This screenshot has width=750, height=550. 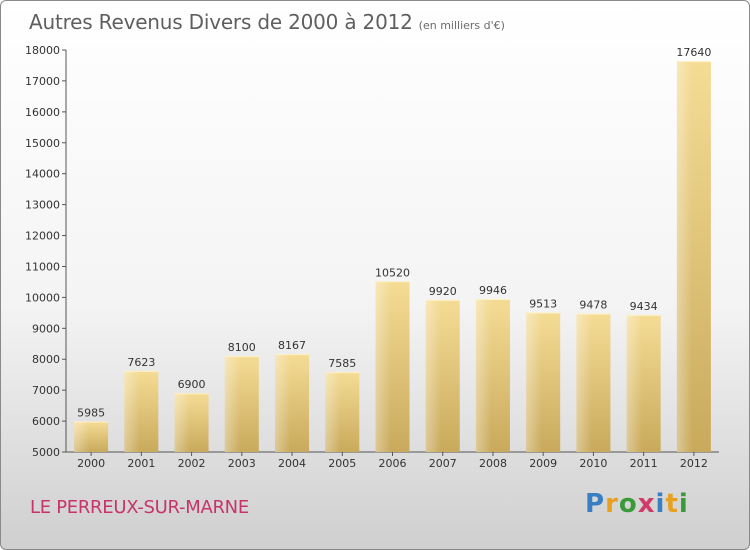 I want to click on town-name: LE PERREUX-SUR-MARNE, so click(x=139, y=507).